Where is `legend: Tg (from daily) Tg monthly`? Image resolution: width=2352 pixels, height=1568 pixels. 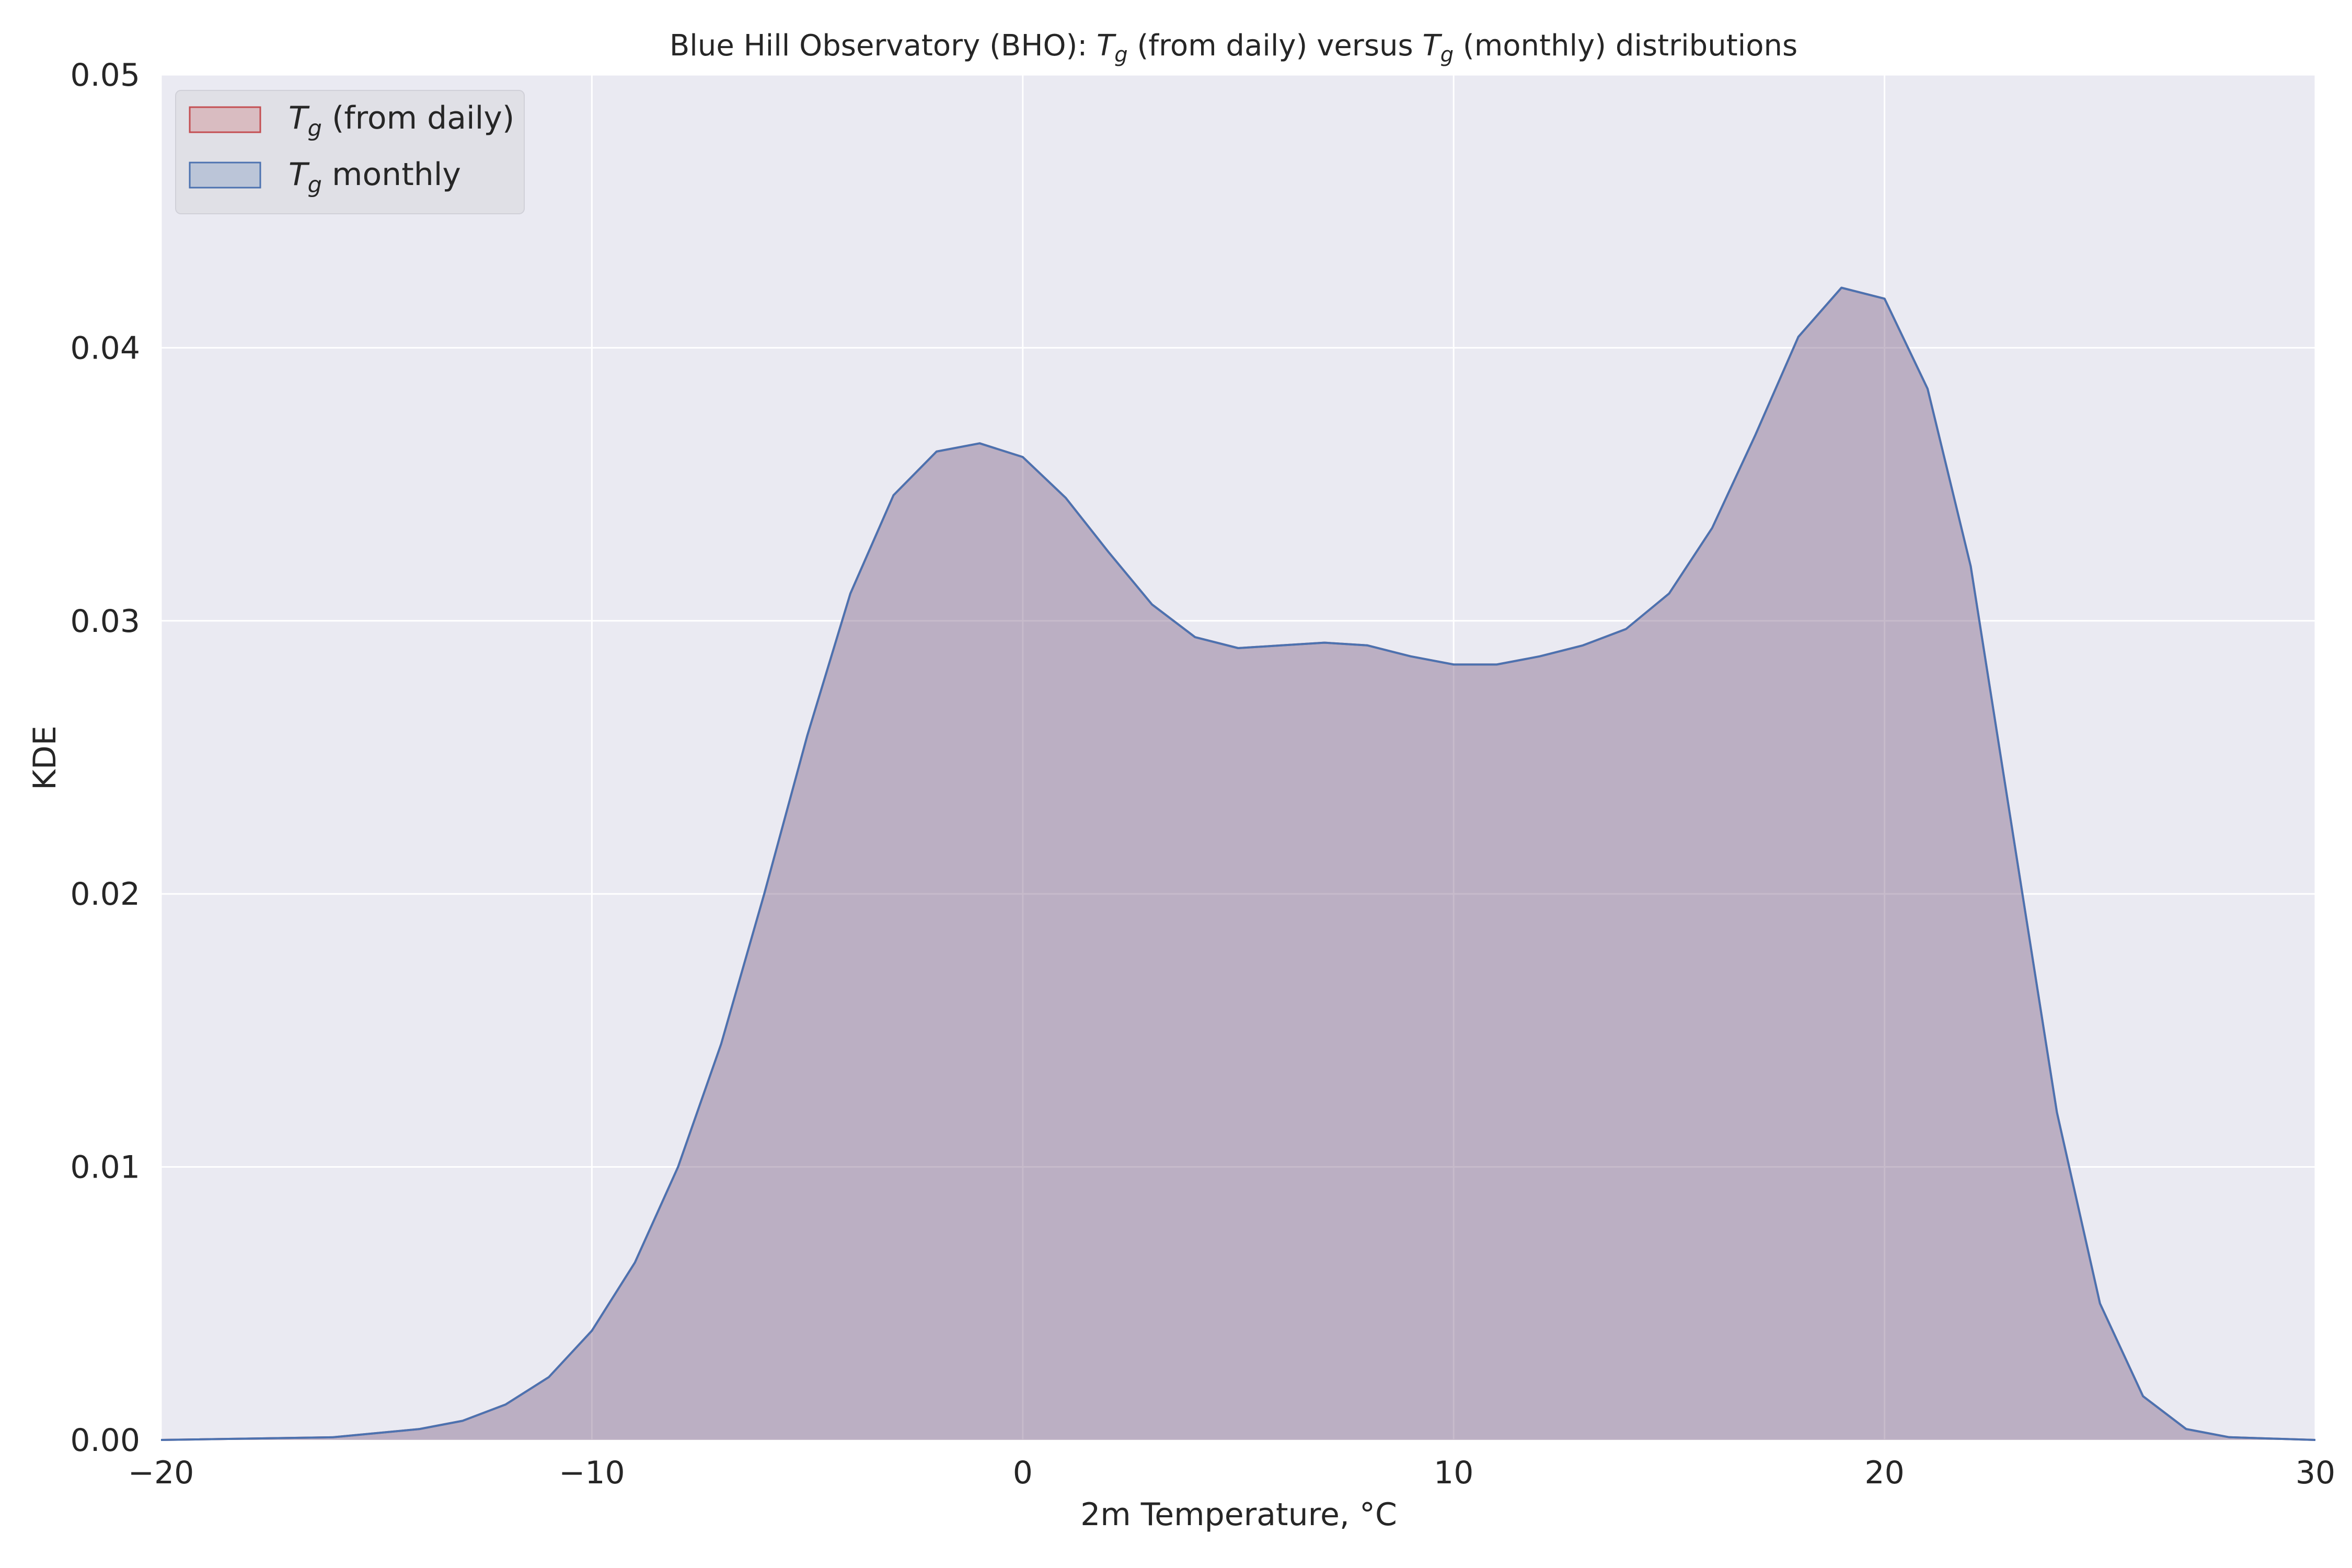
legend: Tg (from daily) Tg monthly is located at coordinates (350, 152).